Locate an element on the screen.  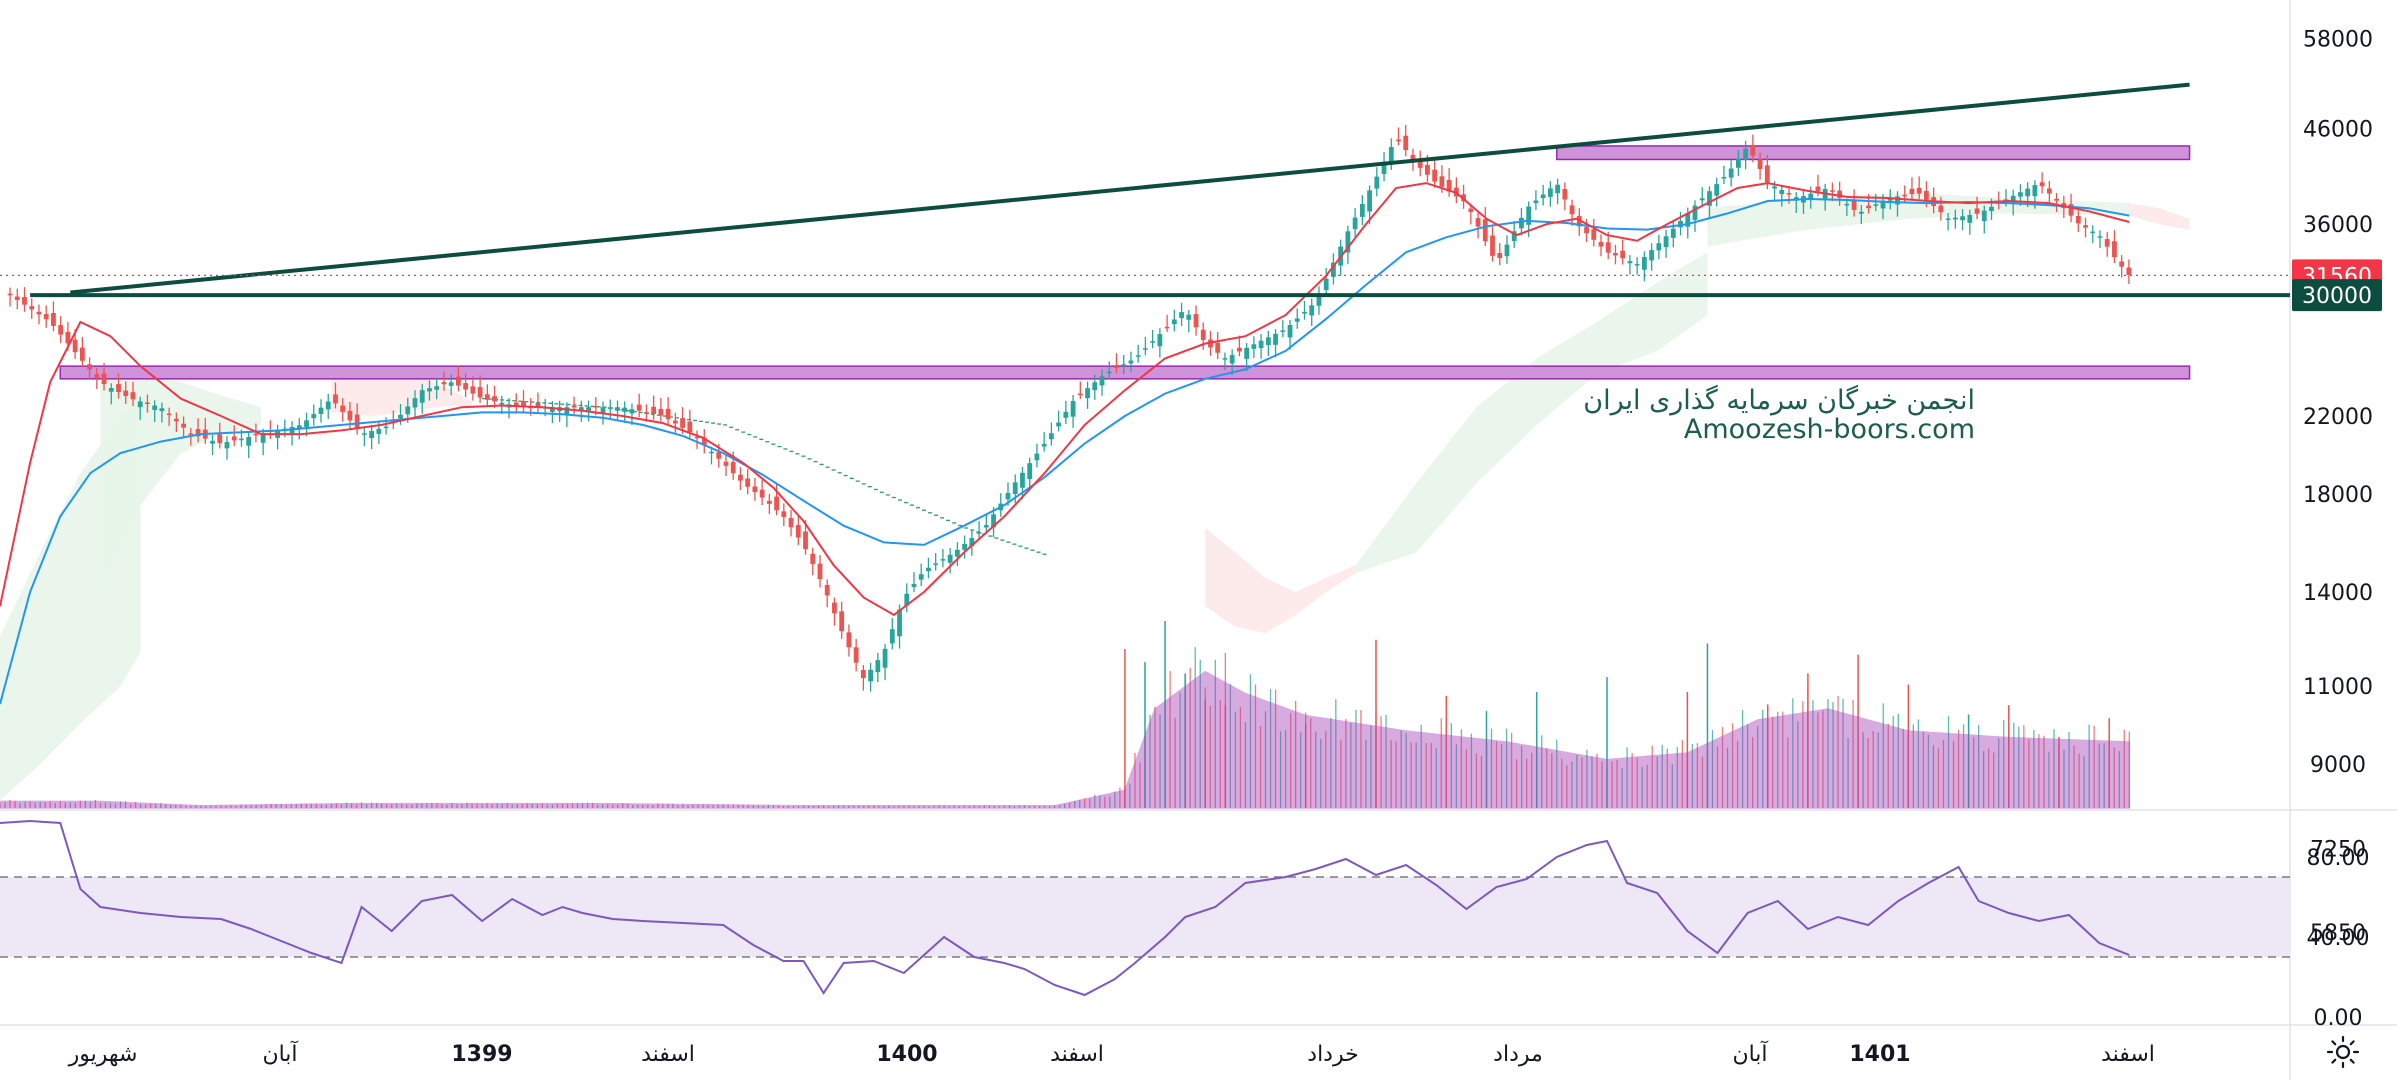
time-axis-label: 1400 is located at coordinates (906, 1054).